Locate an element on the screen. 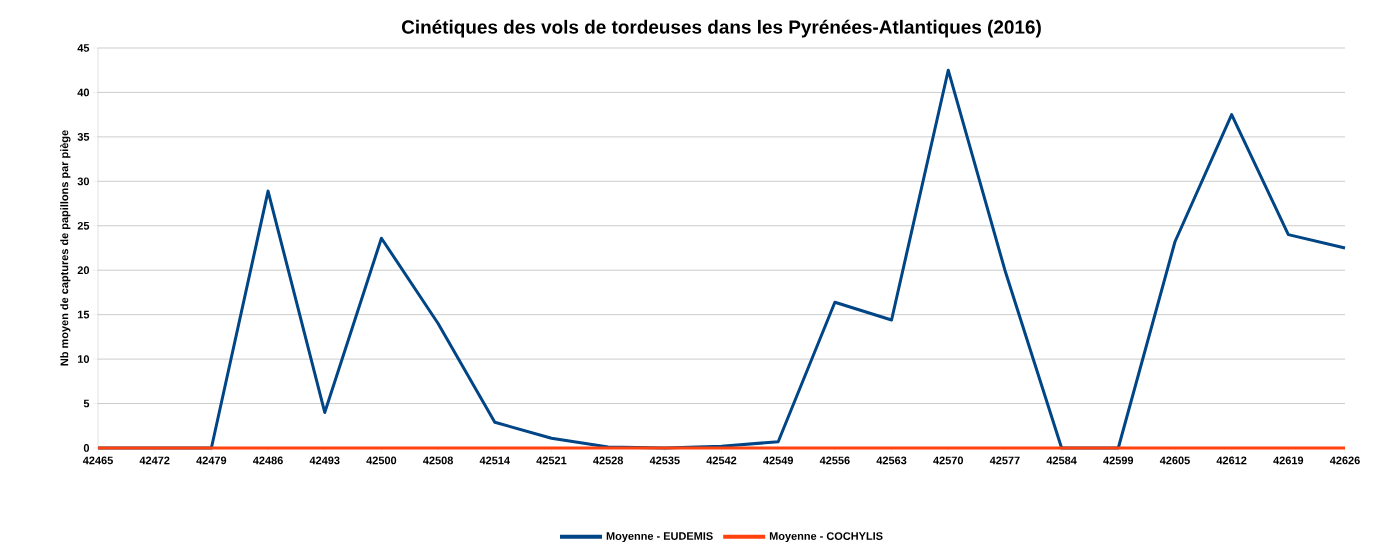  y-tick-label: 45 is located at coordinates (83, 48).